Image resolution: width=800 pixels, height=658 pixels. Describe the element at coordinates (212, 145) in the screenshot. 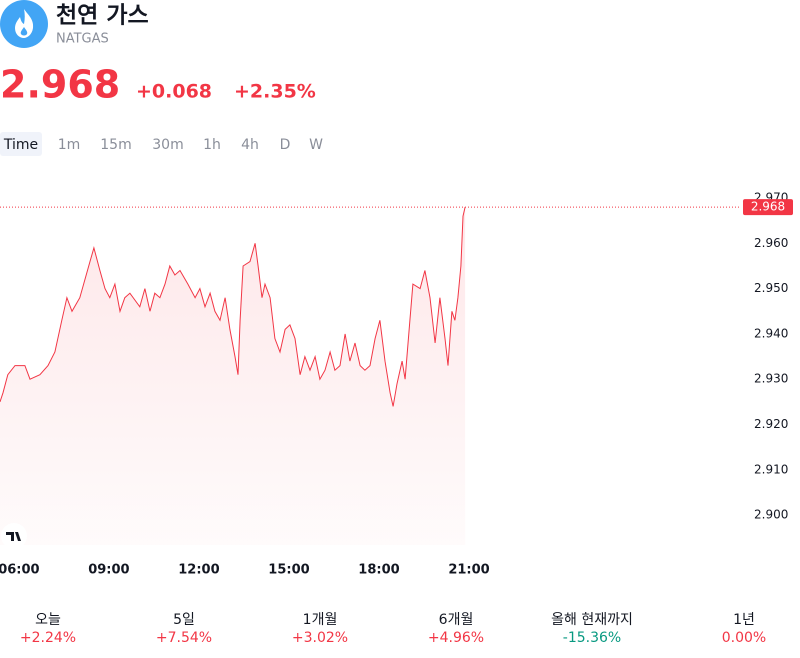

I see `timeframe-button: 1h` at that location.